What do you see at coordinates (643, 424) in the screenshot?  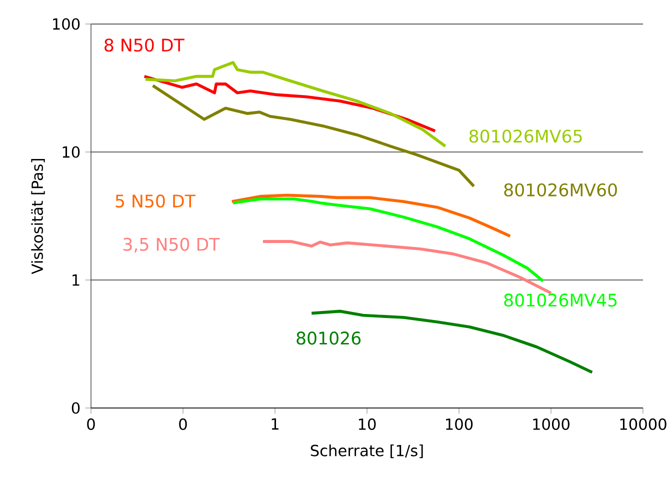 I see `x-tick-label: 10000` at bounding box center [643, 424].